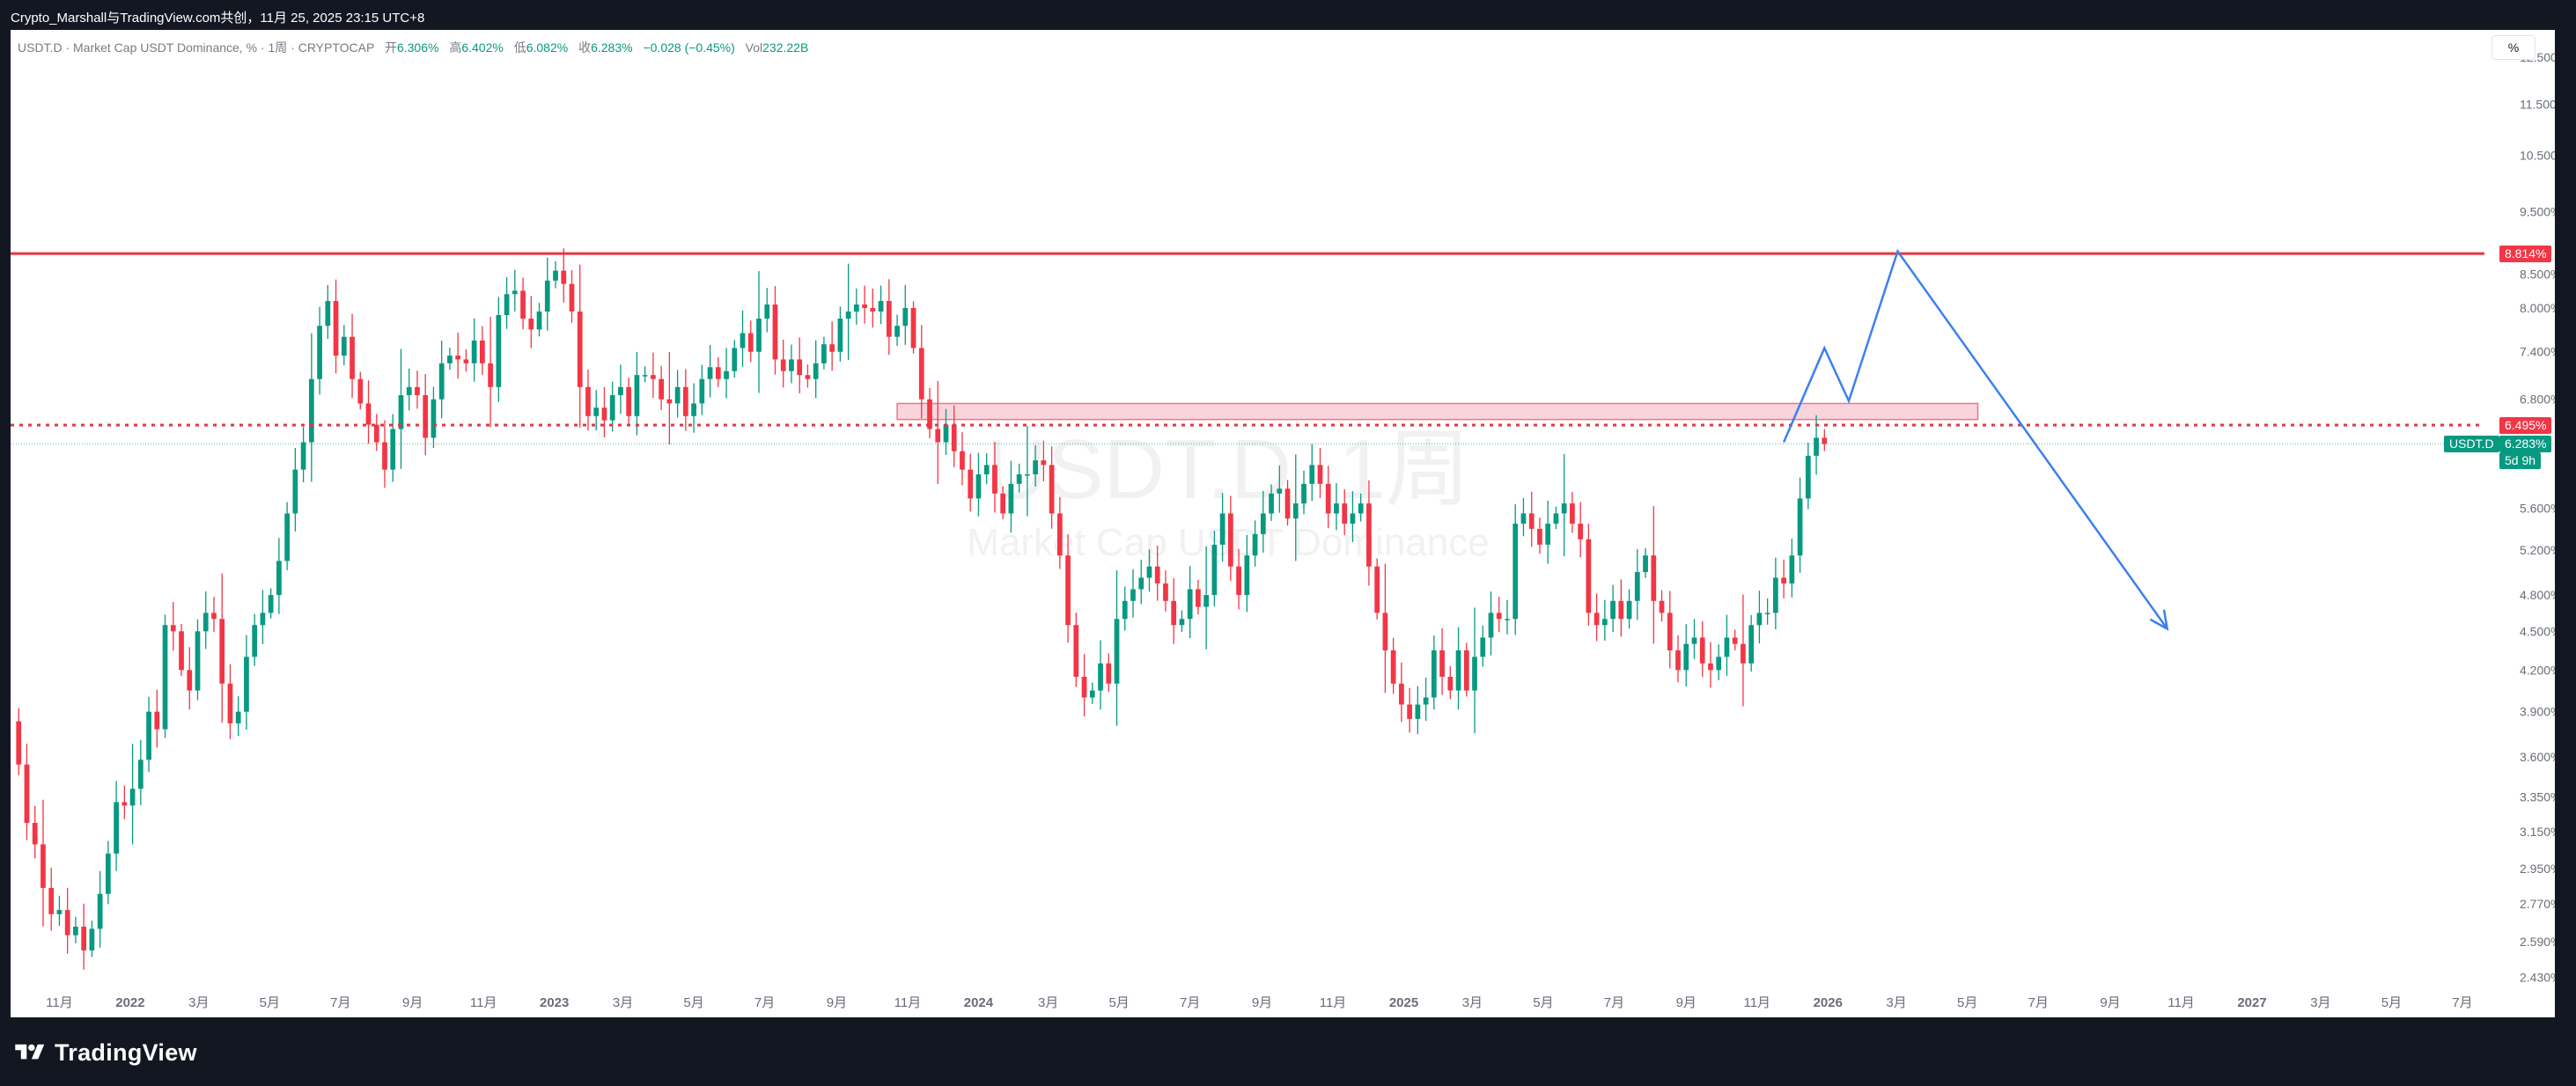  I want to click on time-tick-label: 9月, so click(1262, 1003).